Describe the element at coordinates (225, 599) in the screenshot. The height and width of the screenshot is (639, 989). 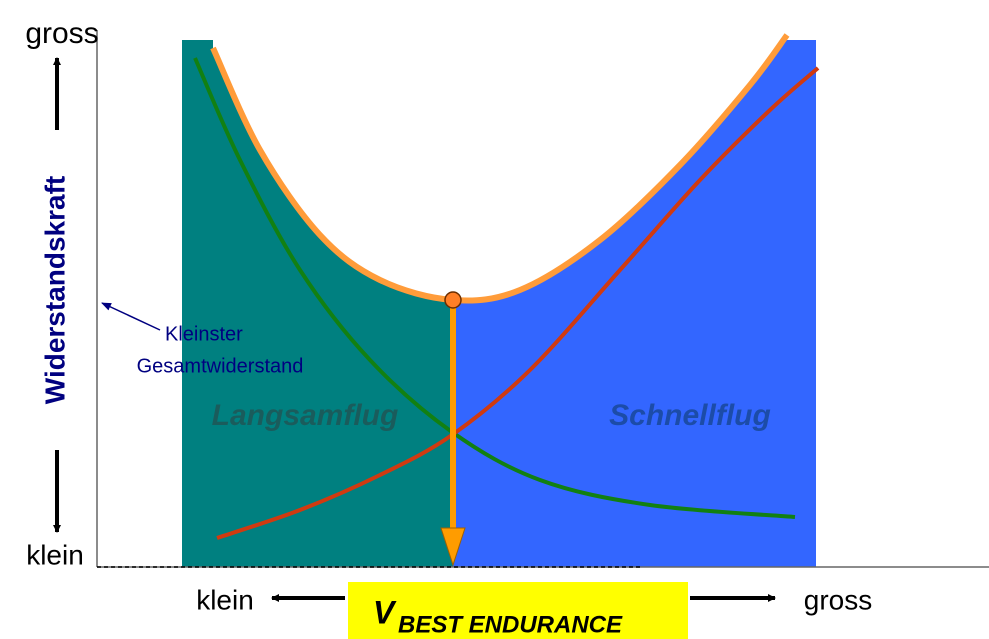
I see `x-left-label: klein` at that location.